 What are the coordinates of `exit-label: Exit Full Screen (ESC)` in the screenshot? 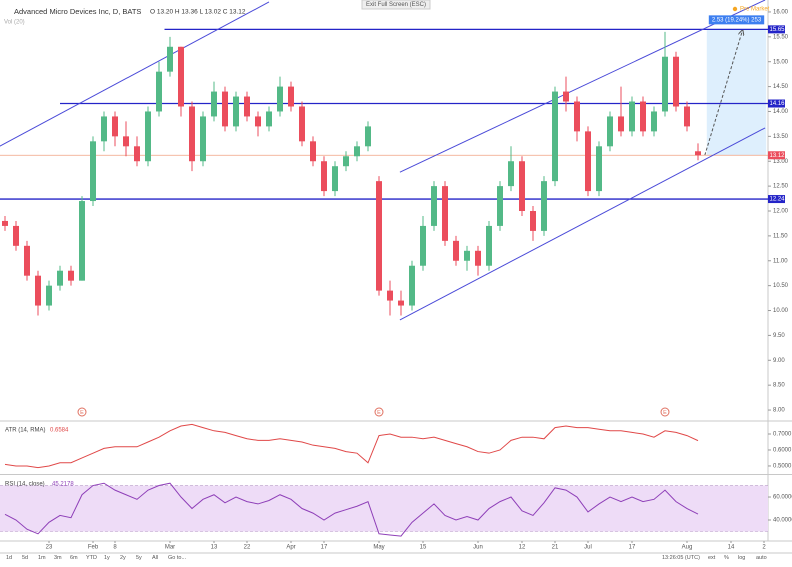 It's located at (396, 5).